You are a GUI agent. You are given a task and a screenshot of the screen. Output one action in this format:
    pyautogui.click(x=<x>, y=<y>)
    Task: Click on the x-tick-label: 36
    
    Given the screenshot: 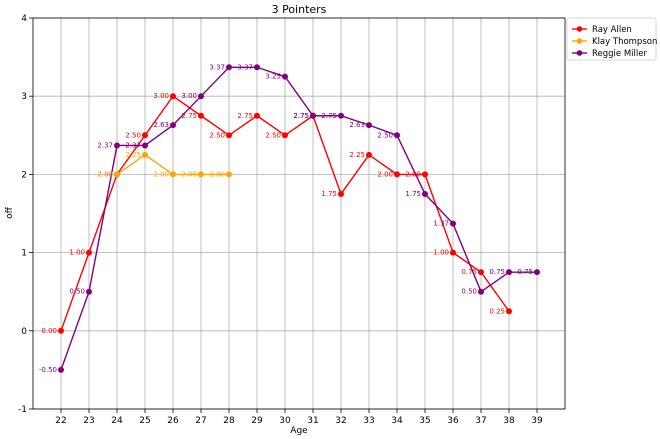 What is the action you would take?
    pyautogui.click(x=453, y=421)
    